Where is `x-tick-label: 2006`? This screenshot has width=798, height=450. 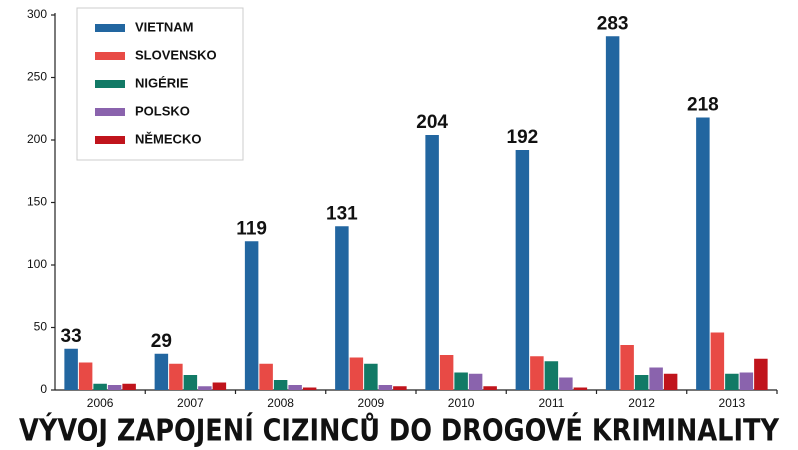 x-tick-label: 2006 is located at coordinates (100, 403).